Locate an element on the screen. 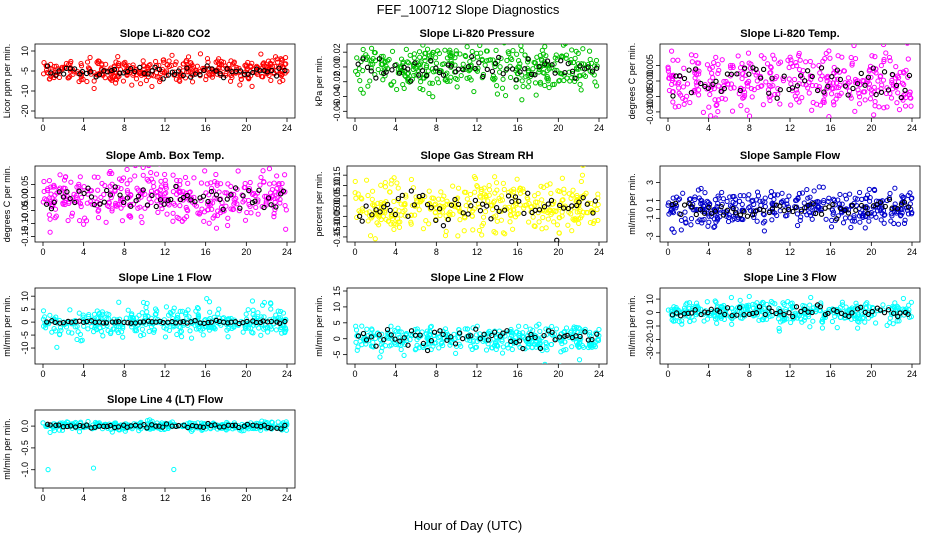 This screenshot has height=540, width=936. x-tick-label: 24 is located at coordinates (912, 252).